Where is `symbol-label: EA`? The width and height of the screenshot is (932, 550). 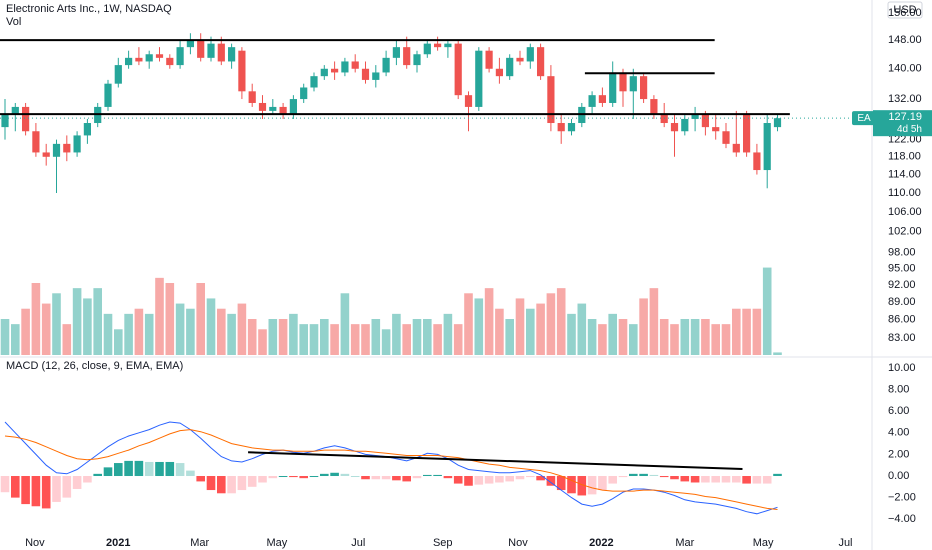 symbol-label: EA is located at coordinates (864, 118).